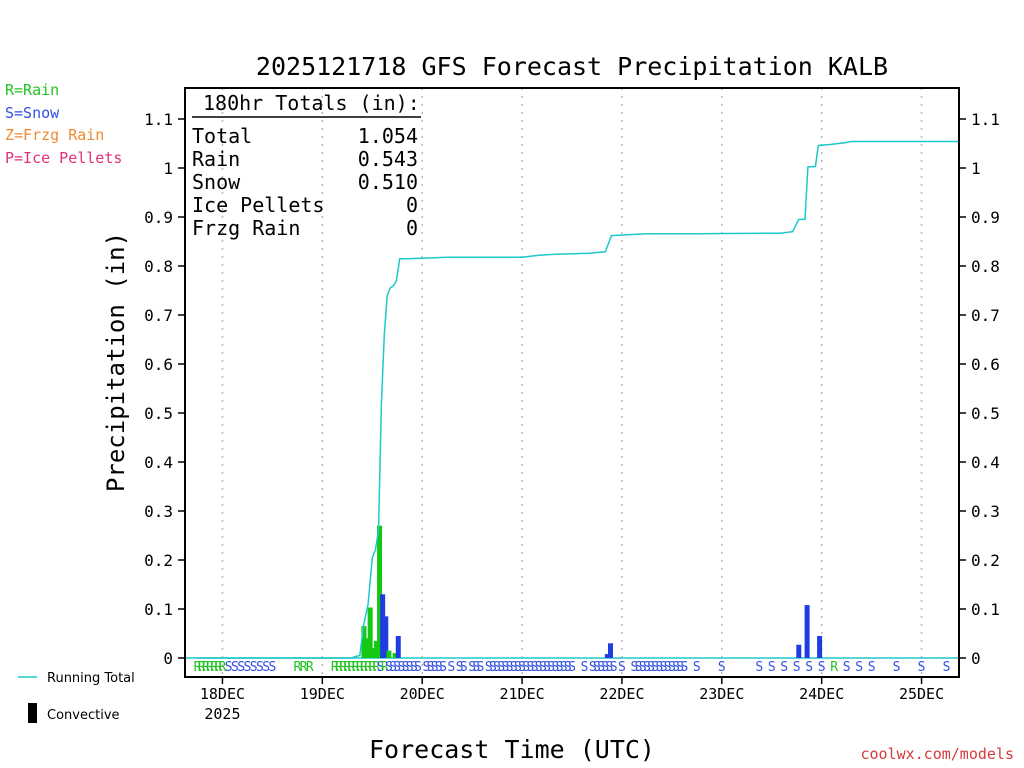 This screenshot has width=1024, height=768. What do you see at coordinates (216, 159) in the screenshot?
I see `totals-row-label: Rain` at bounding box center [216, 159].